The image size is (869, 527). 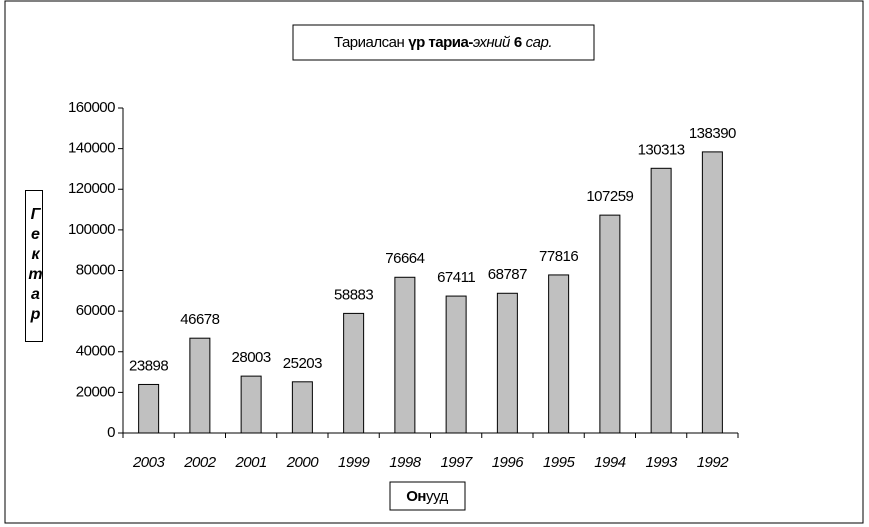 What do you see at coordinates (91, 107) in the screenshot?
I see `y-tick-label: 160000` at bounding box center [91, 107].